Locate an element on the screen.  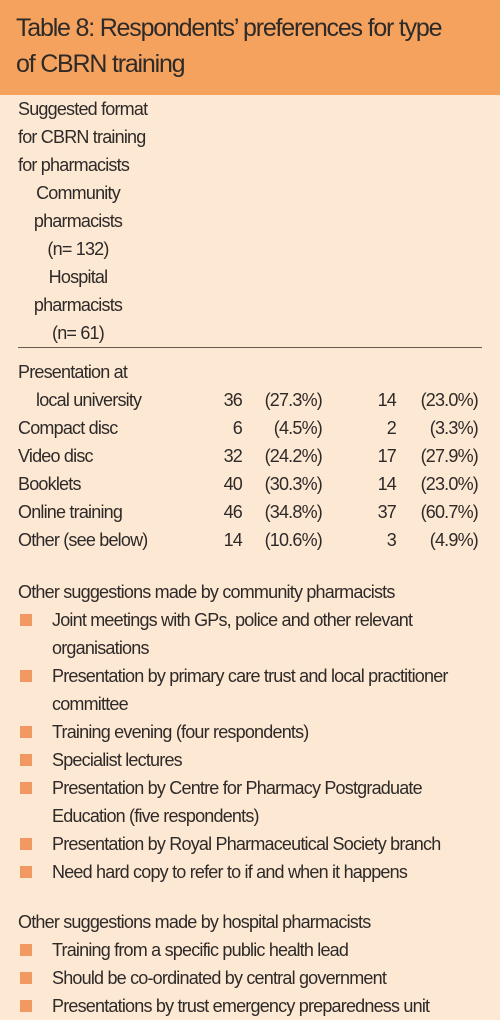
cell: (30.3%) is located at coordinates (293, 484).